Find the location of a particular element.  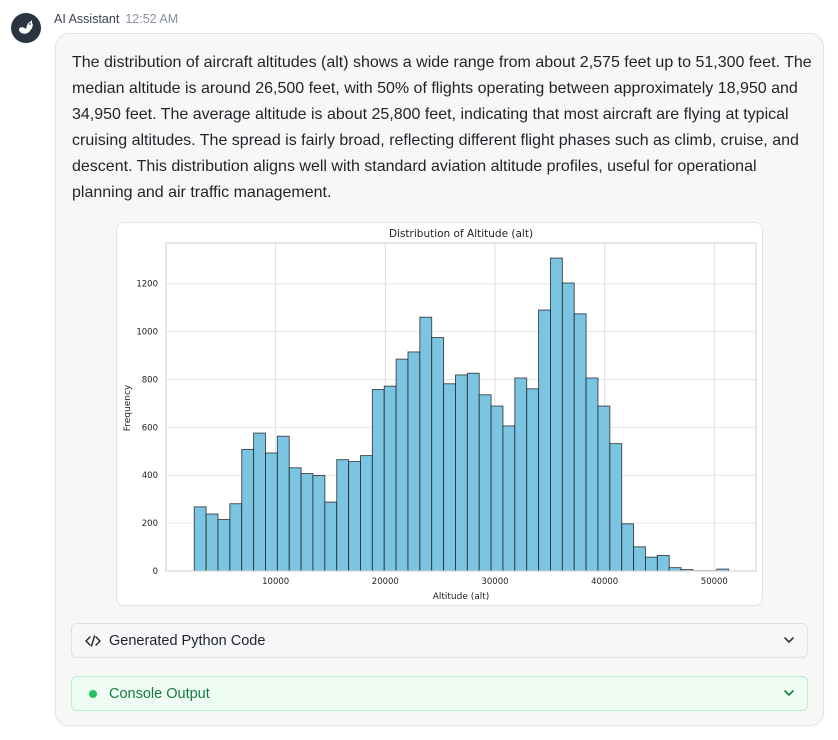

y-tick-label: 800 is located at coordinates (150, 380).